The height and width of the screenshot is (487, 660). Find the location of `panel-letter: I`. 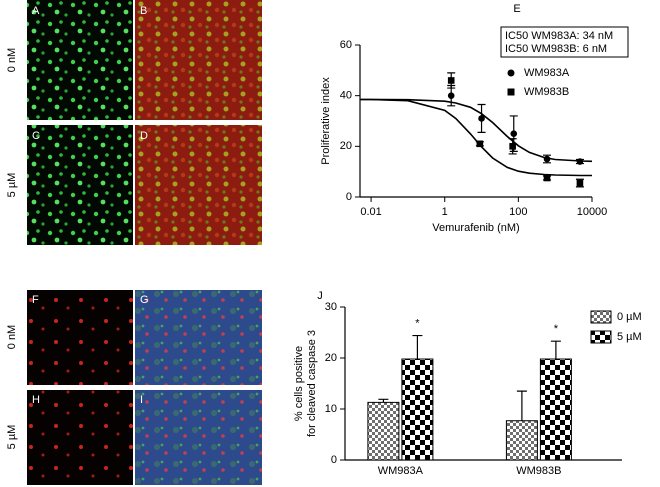

panel-letter: I is located at coordinates (141, 400).